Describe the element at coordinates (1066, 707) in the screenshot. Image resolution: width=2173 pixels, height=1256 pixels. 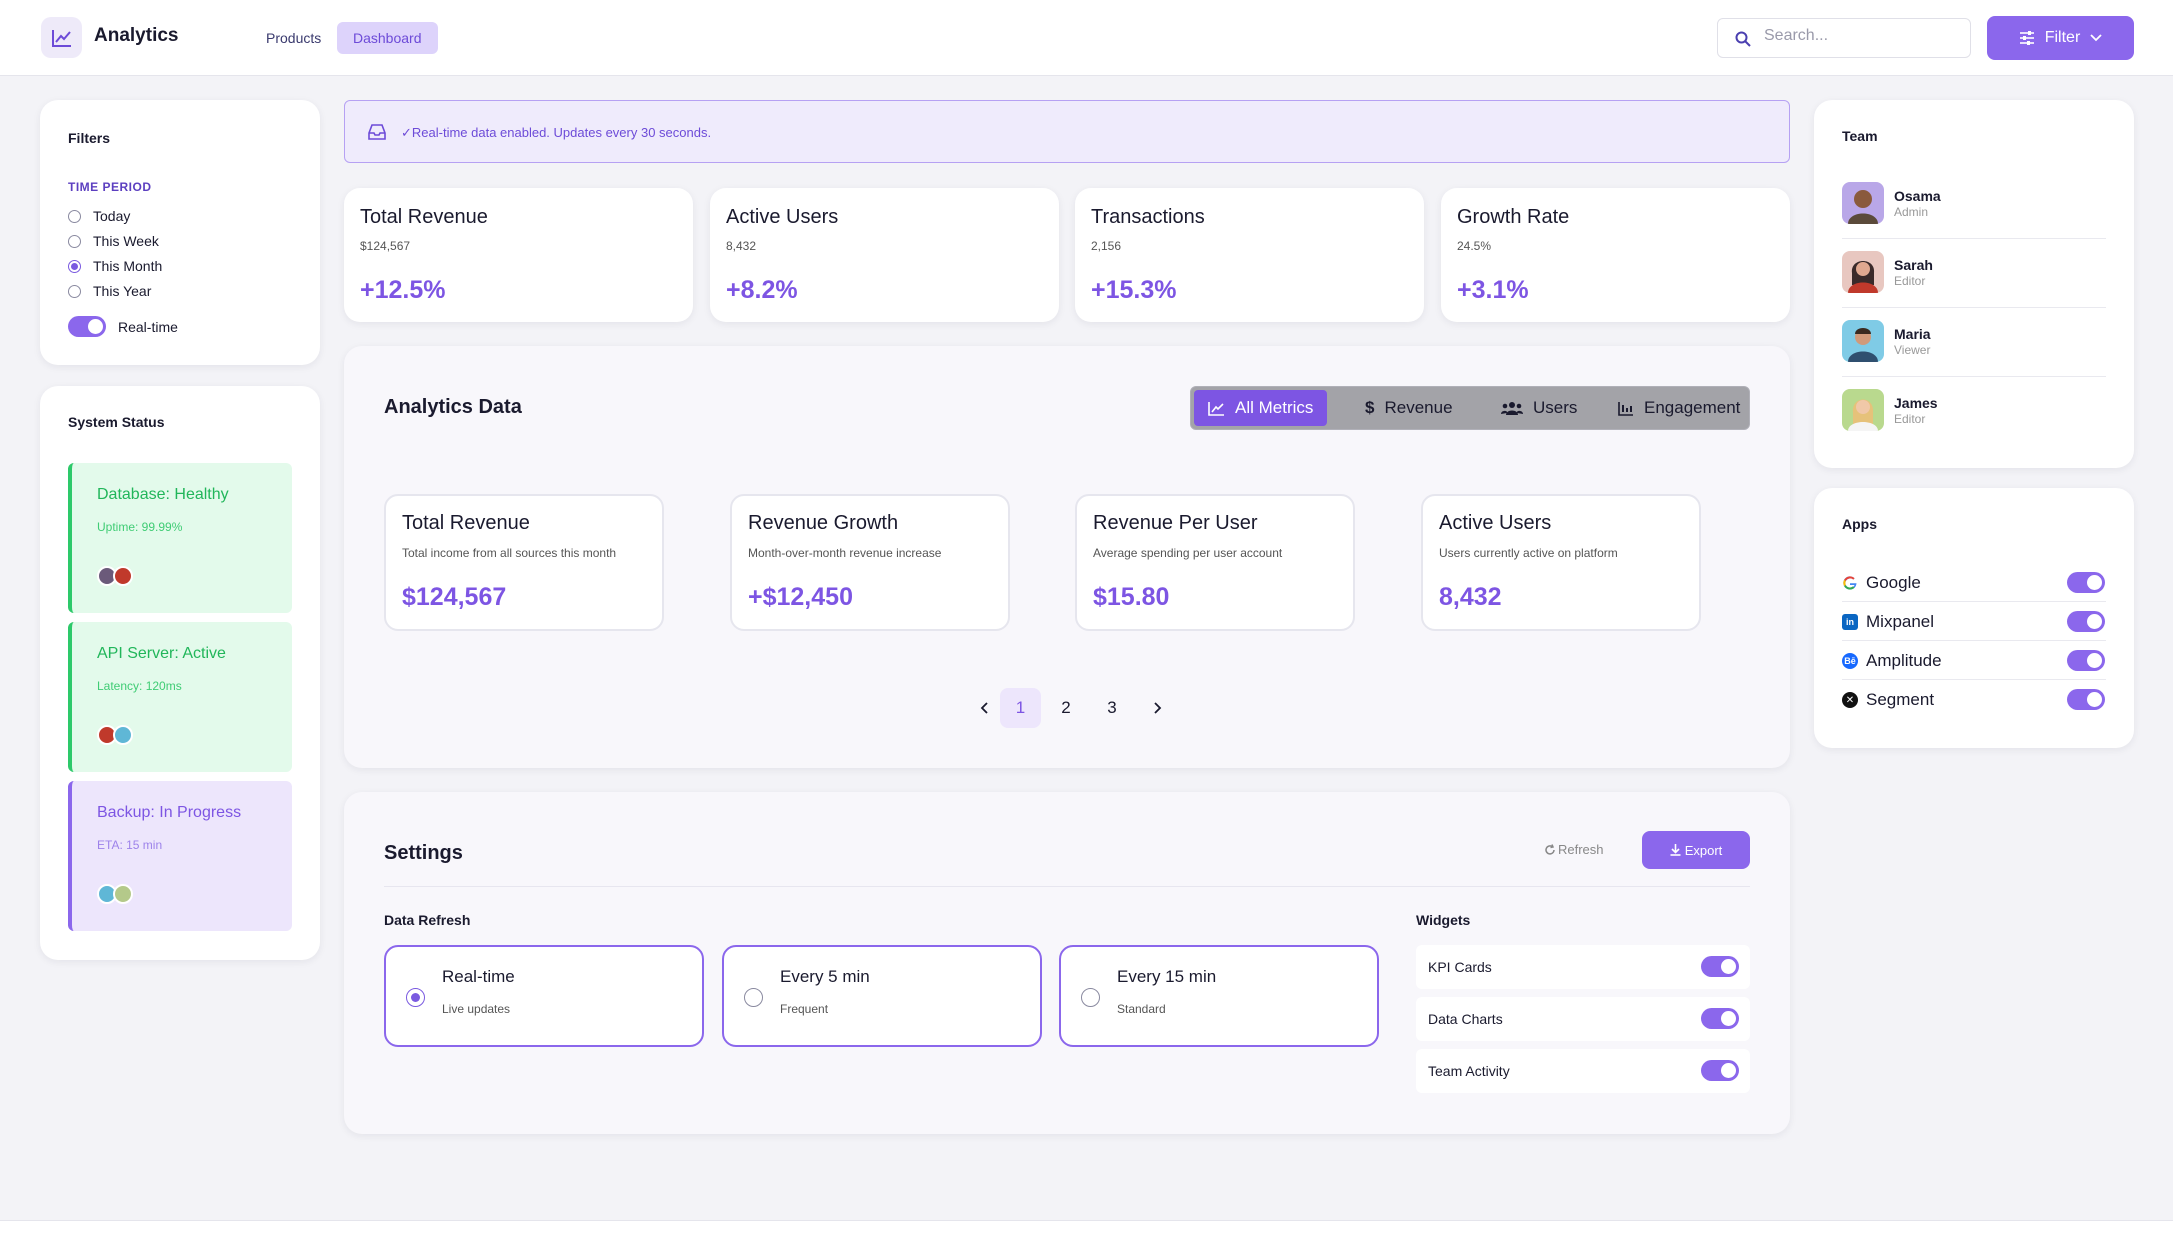
I see `pager-page-2: 2` at that location.